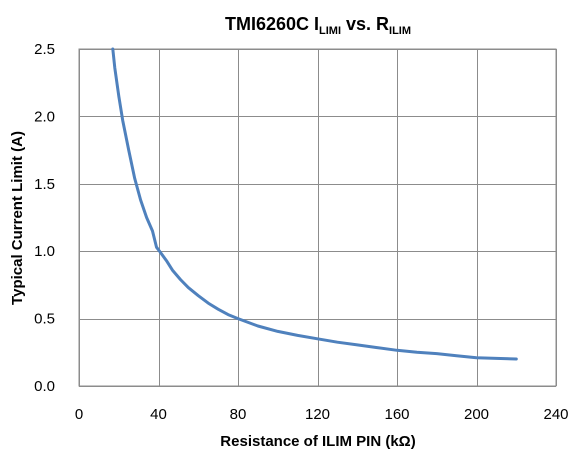  What do you see at coordinates (44, 49) in the screenshot?
I see `y-tick-label: 2.5` at bounding box center [44, 49].